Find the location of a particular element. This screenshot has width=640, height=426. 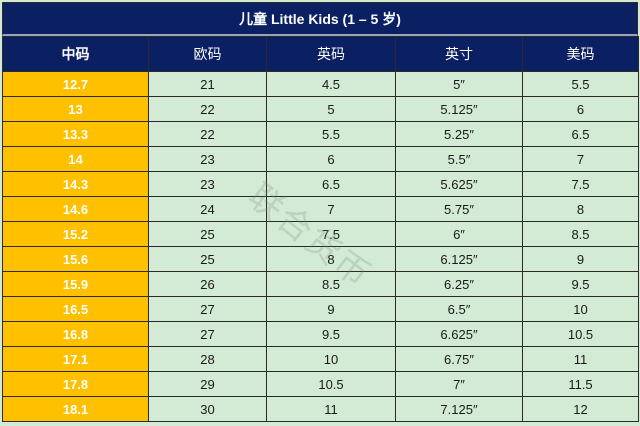

cell-inches: 5.25″ is located at coordinates (459, 134).